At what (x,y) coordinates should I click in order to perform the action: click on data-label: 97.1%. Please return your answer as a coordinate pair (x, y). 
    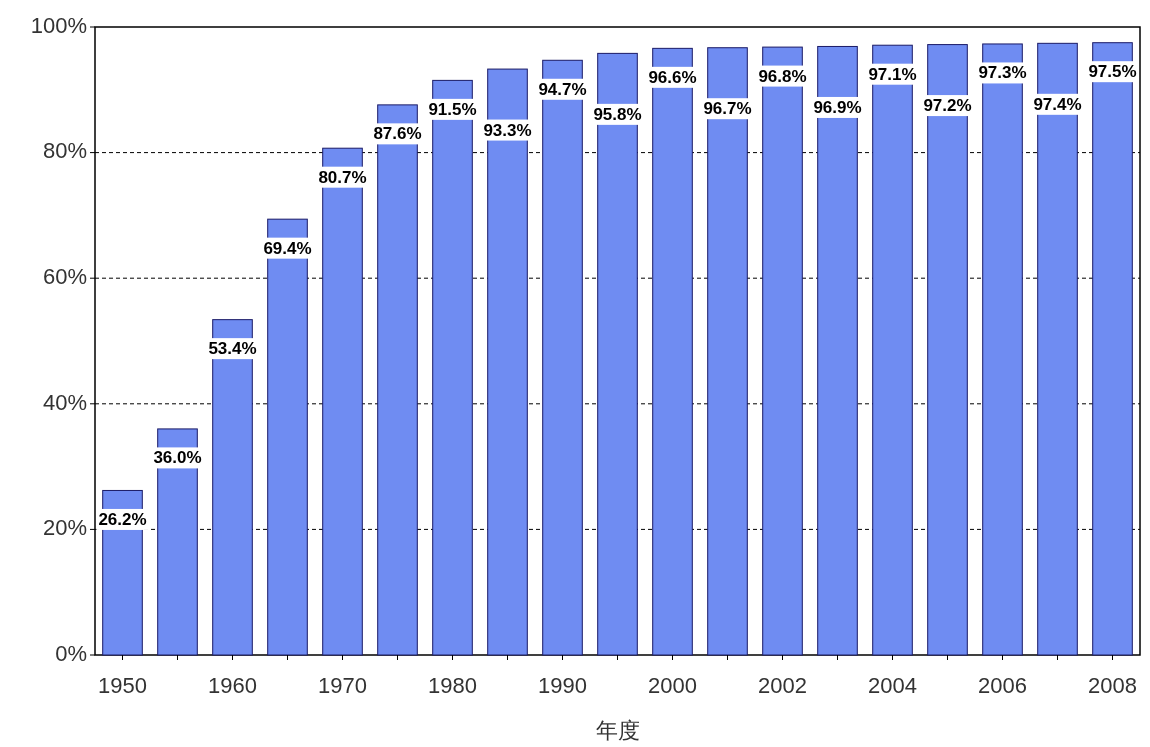
    Looking at the image, I should click on (892, 74).